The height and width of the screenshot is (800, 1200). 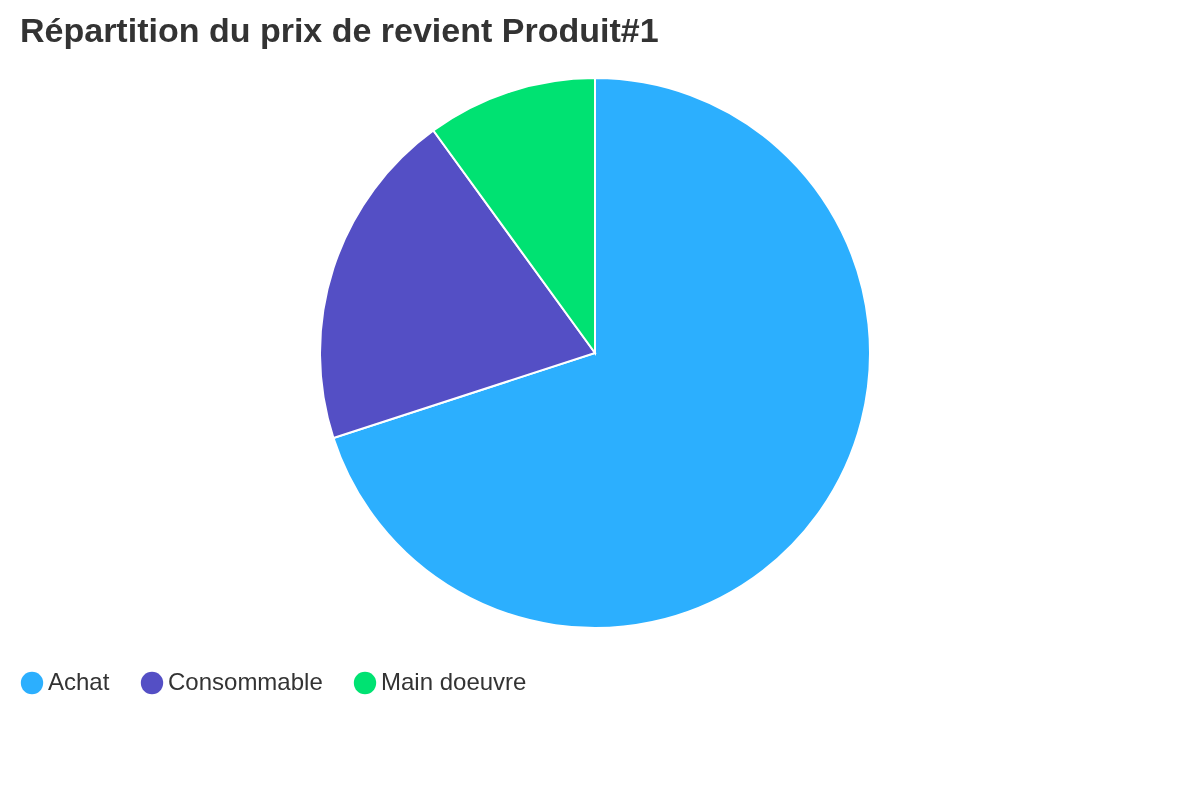 What do you see at coordinates (79, 681) in the screenshot?
I see `legend-label: Achat` at bounding box center [79, 681].